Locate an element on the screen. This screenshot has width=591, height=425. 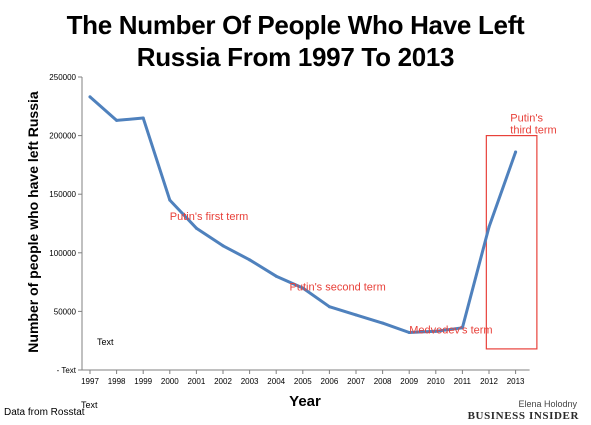
term-annotation: Putin's first term is located at coordinates (209, 217).